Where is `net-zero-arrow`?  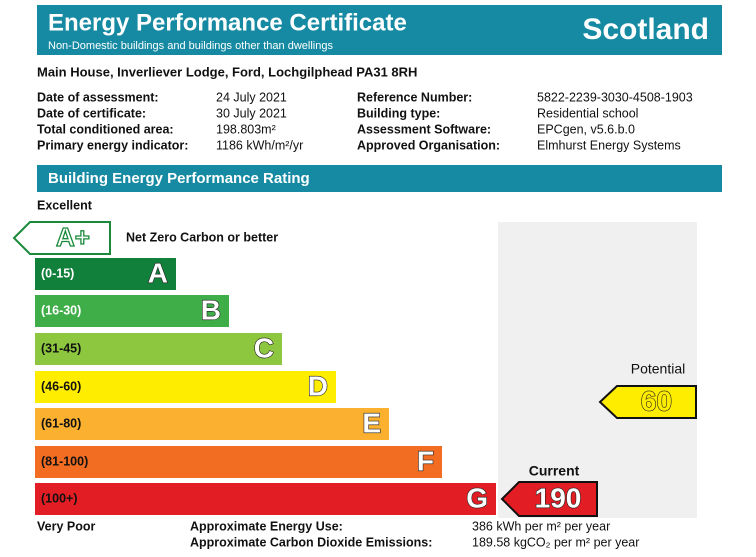
net-zero-arrow is located at coordinates (61, 238).